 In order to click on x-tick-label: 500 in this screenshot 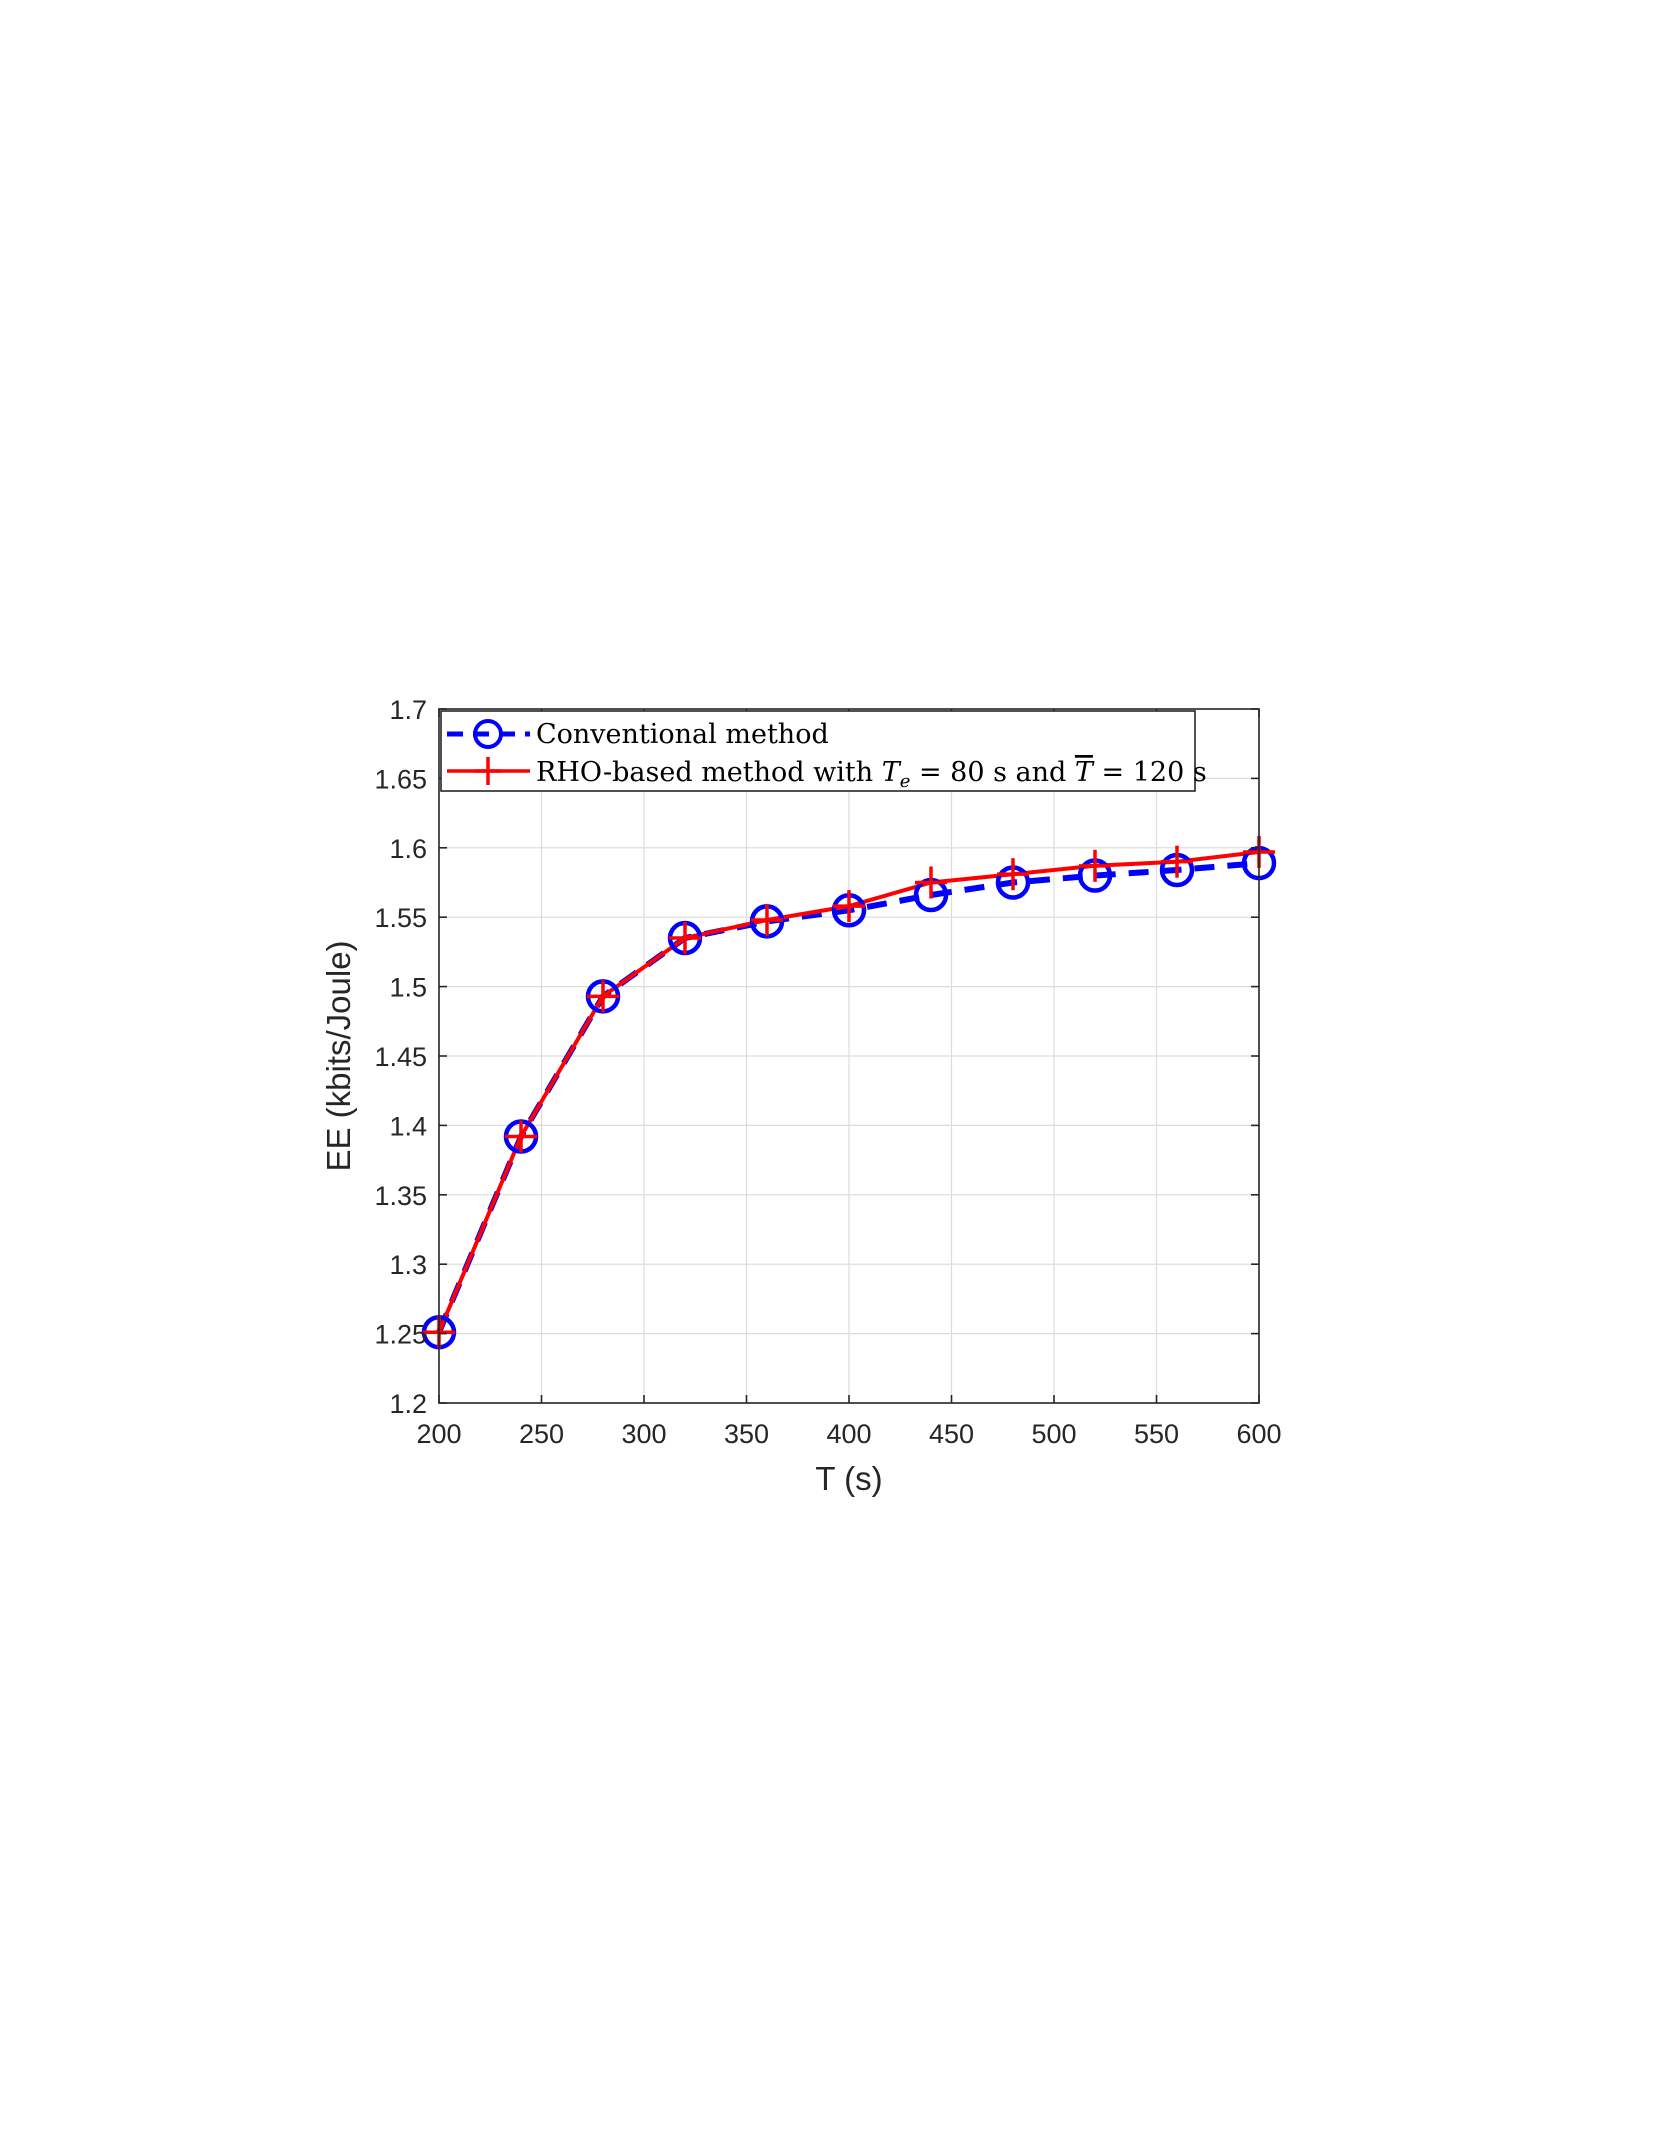, I will do `click(1053, 1434)`.